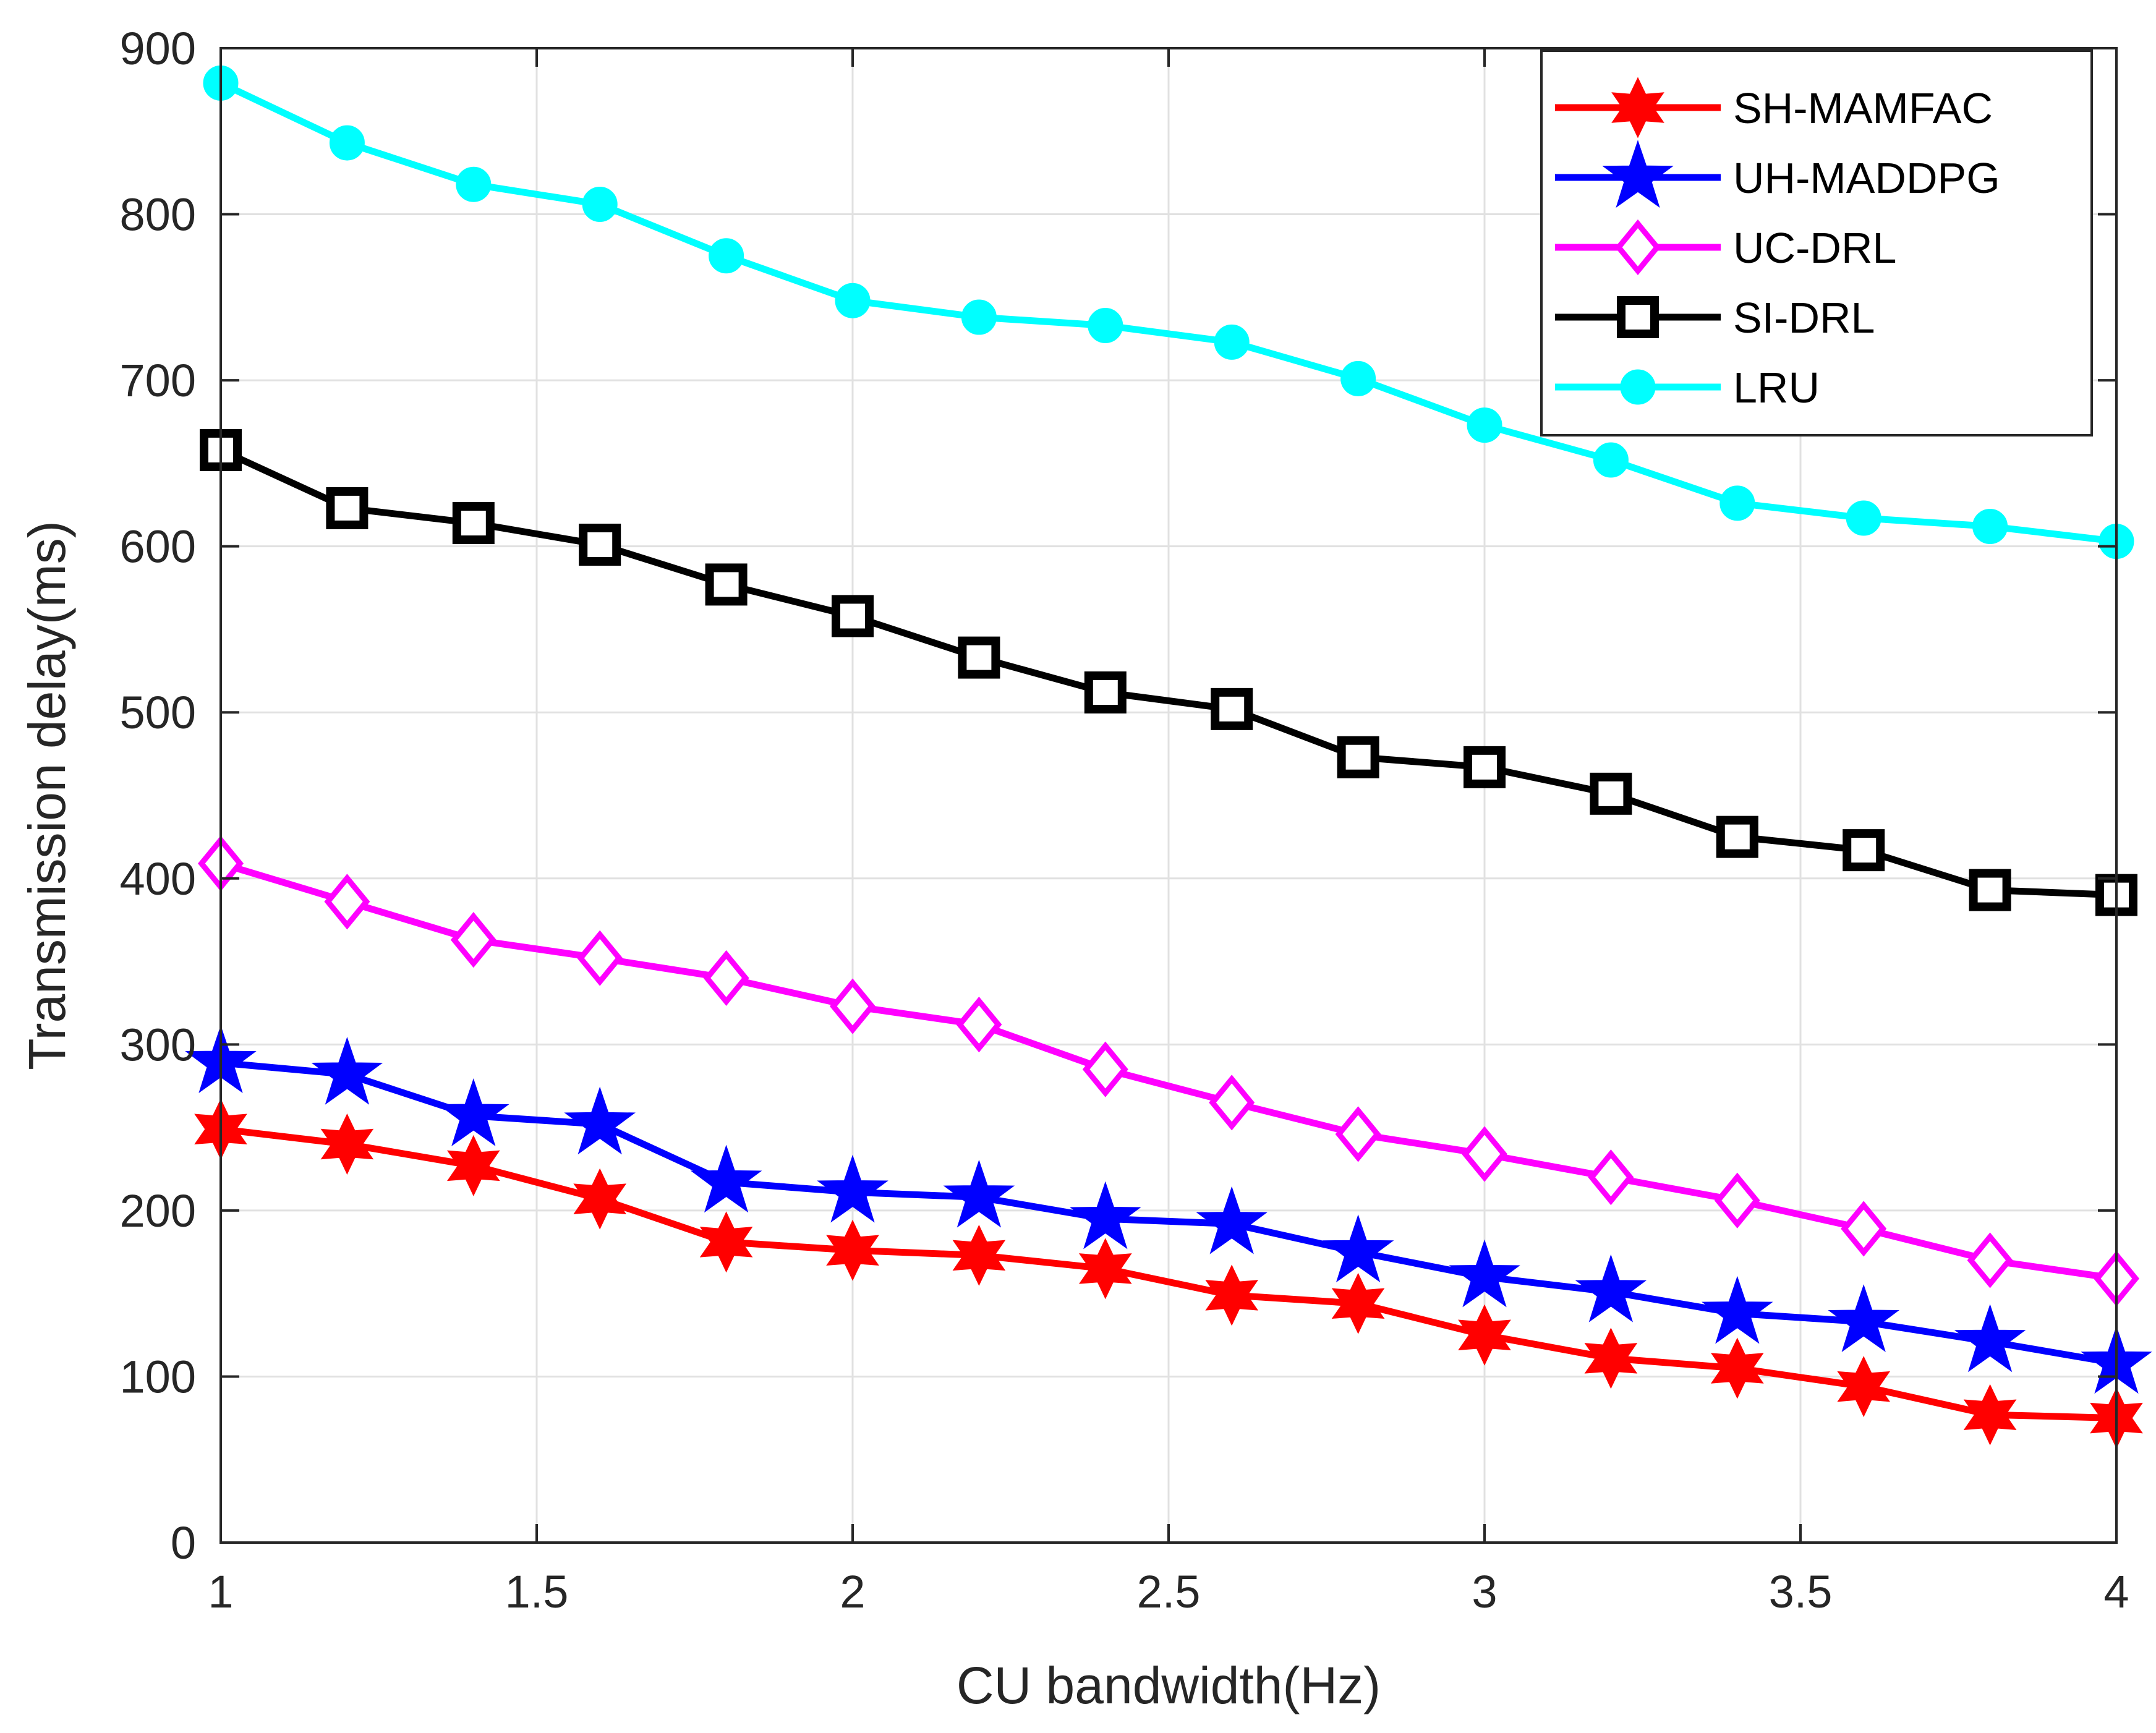  What do you see at coordinates (1801, 1591) in the screenshot?
I see `x-tick-label: 3.5` at bounding box center [1801, 1591].